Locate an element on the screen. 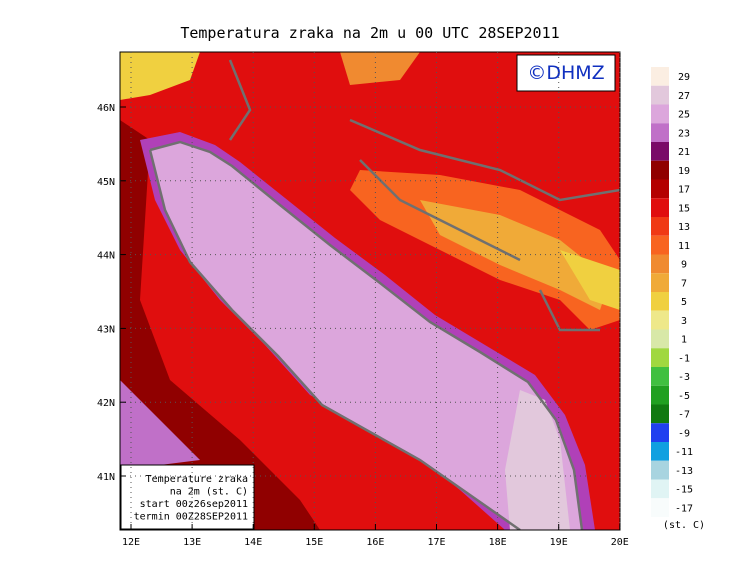  legend-label: 7 is located at coordinates (684, 283).